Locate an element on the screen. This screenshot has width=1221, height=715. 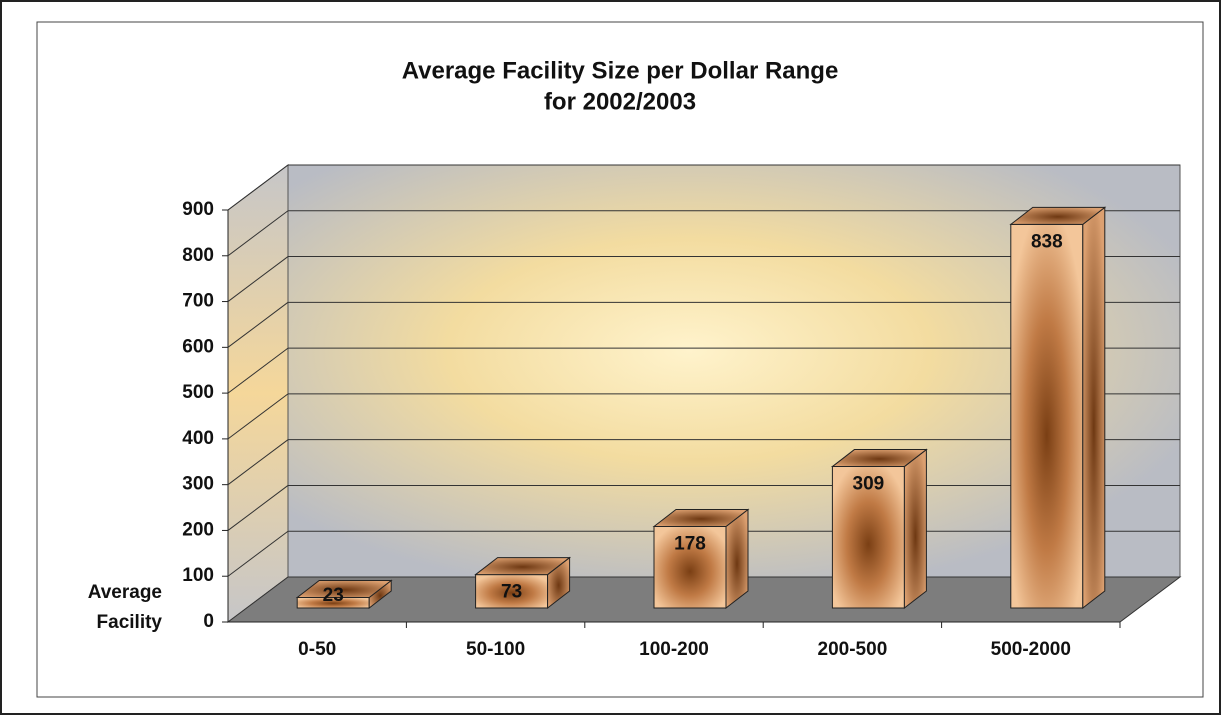
y-tick-label: 900 is located at coordinates (198, 209).